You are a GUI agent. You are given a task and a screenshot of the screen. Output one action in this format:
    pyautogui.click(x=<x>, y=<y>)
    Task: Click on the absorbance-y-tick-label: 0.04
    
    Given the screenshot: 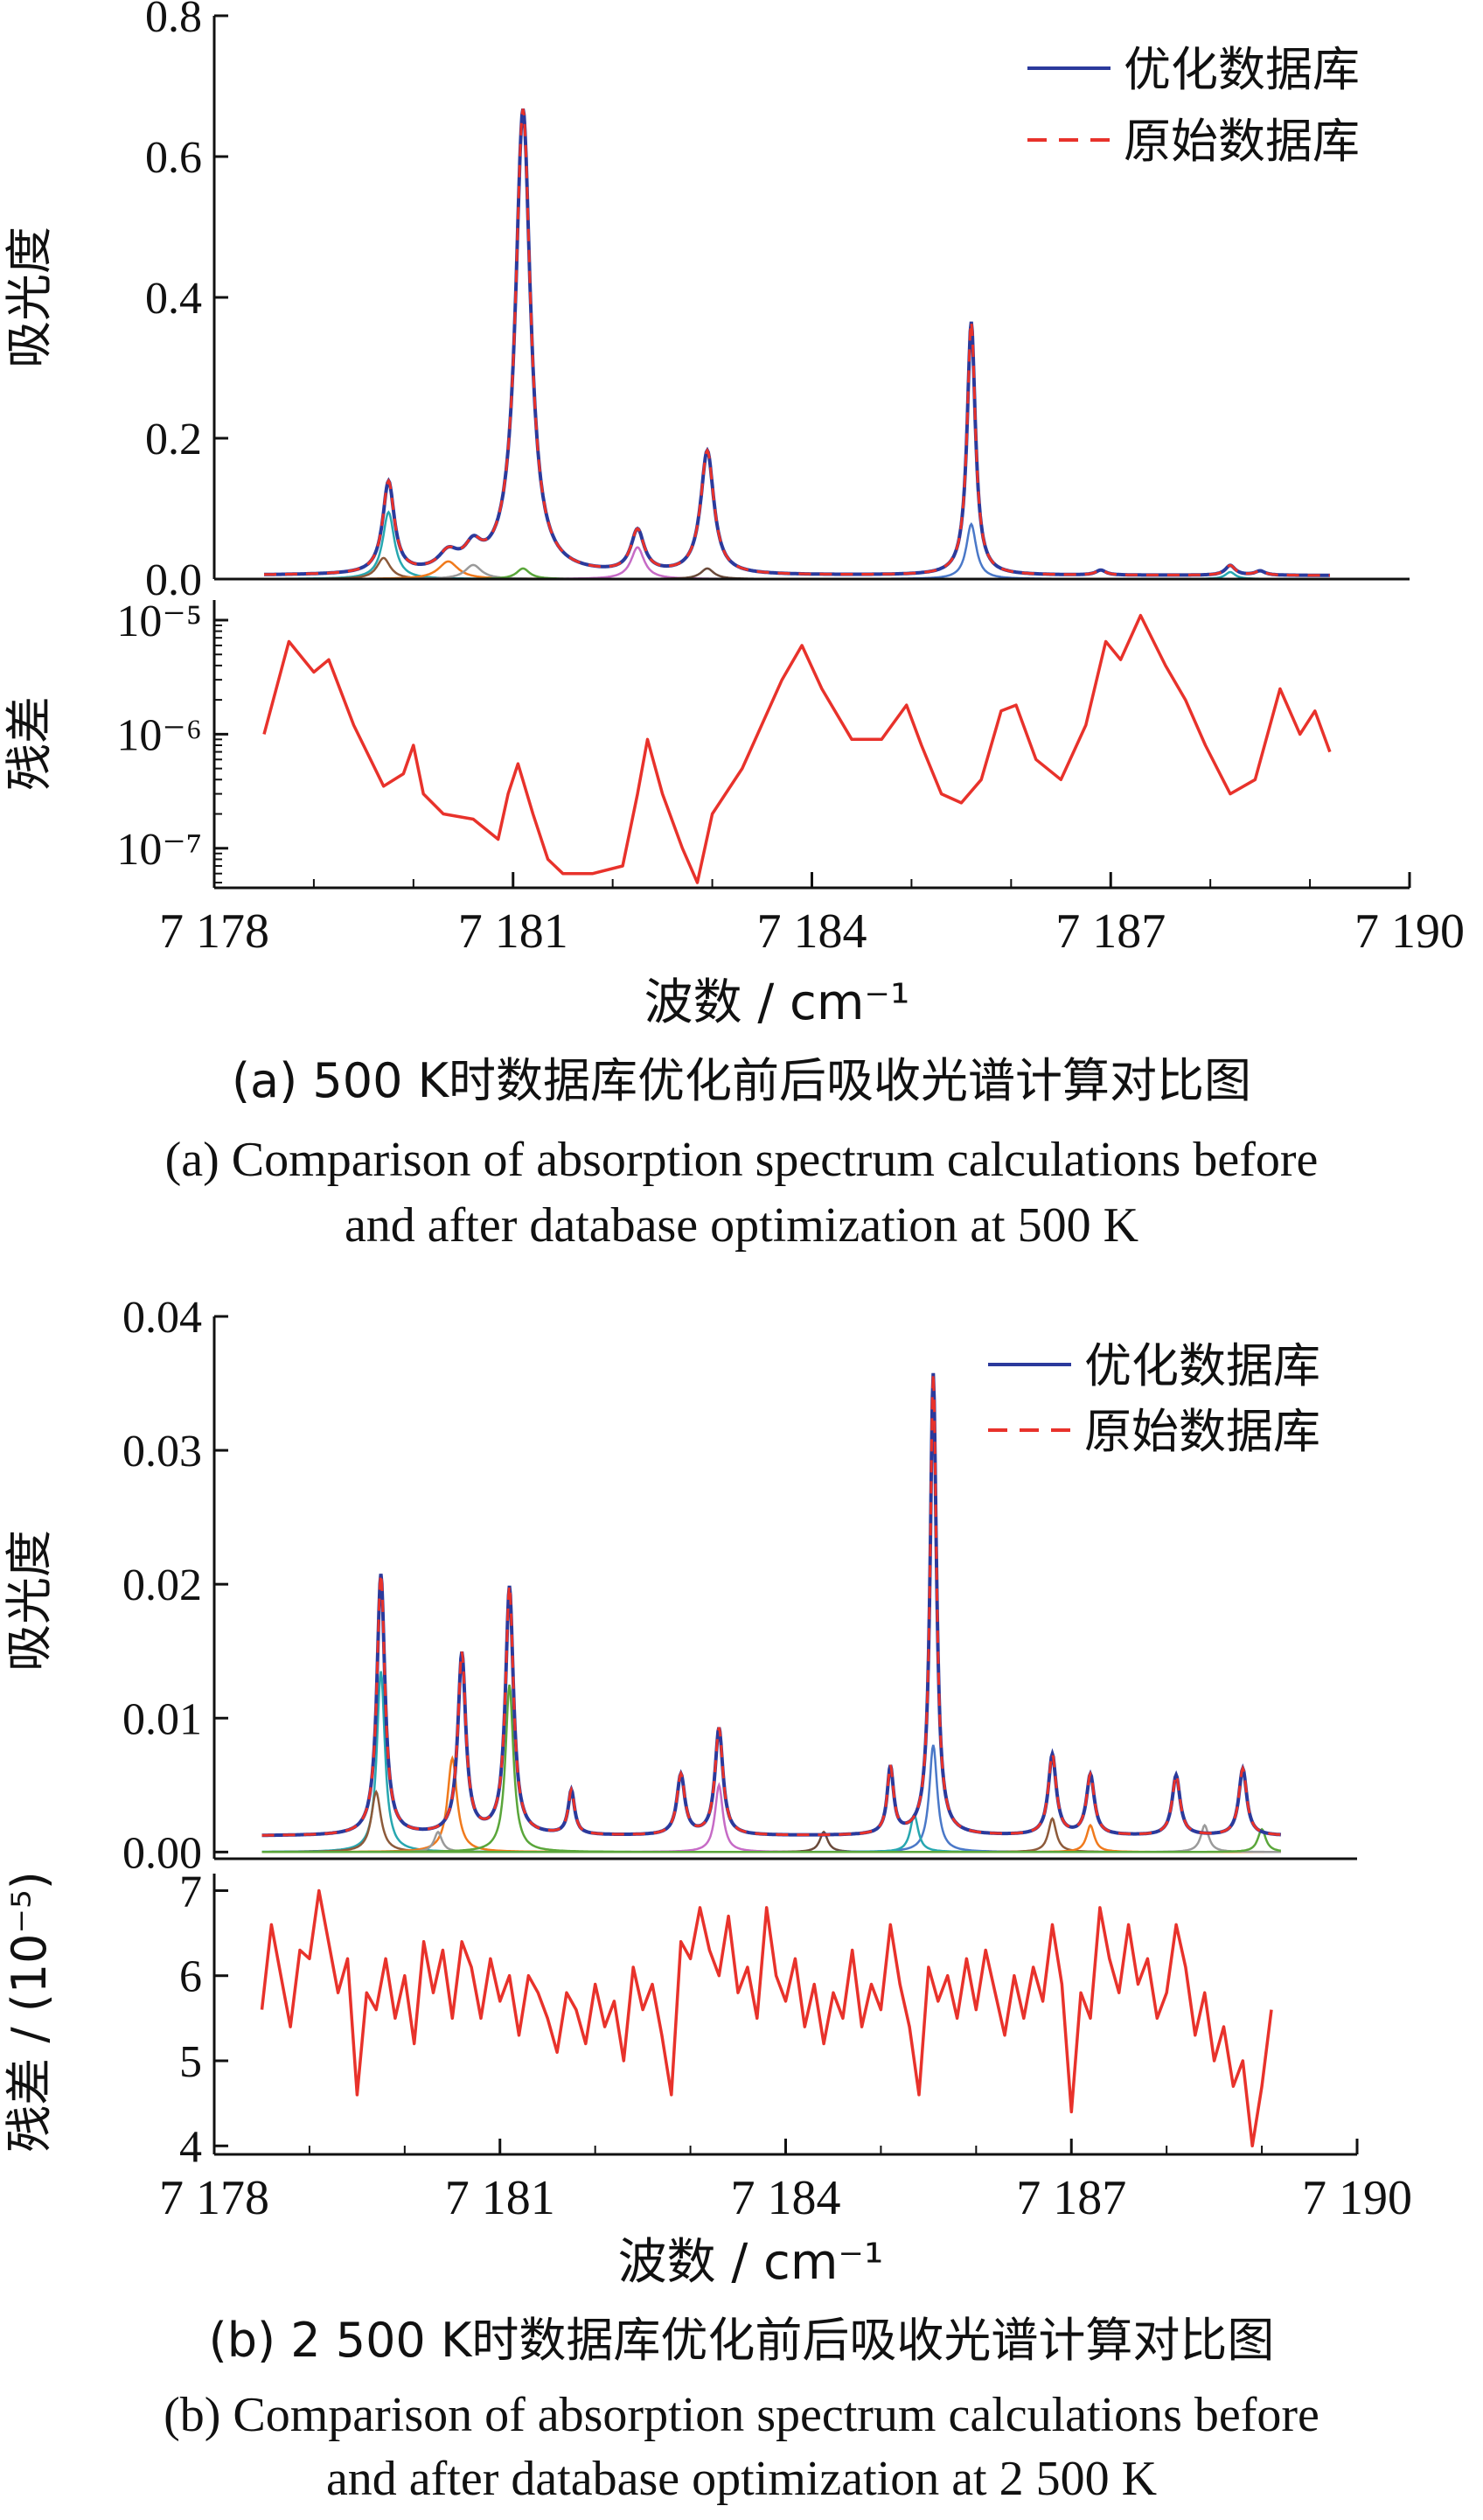 What is the action you would take?
    pyautogui.click(x=162, y=1318)
    